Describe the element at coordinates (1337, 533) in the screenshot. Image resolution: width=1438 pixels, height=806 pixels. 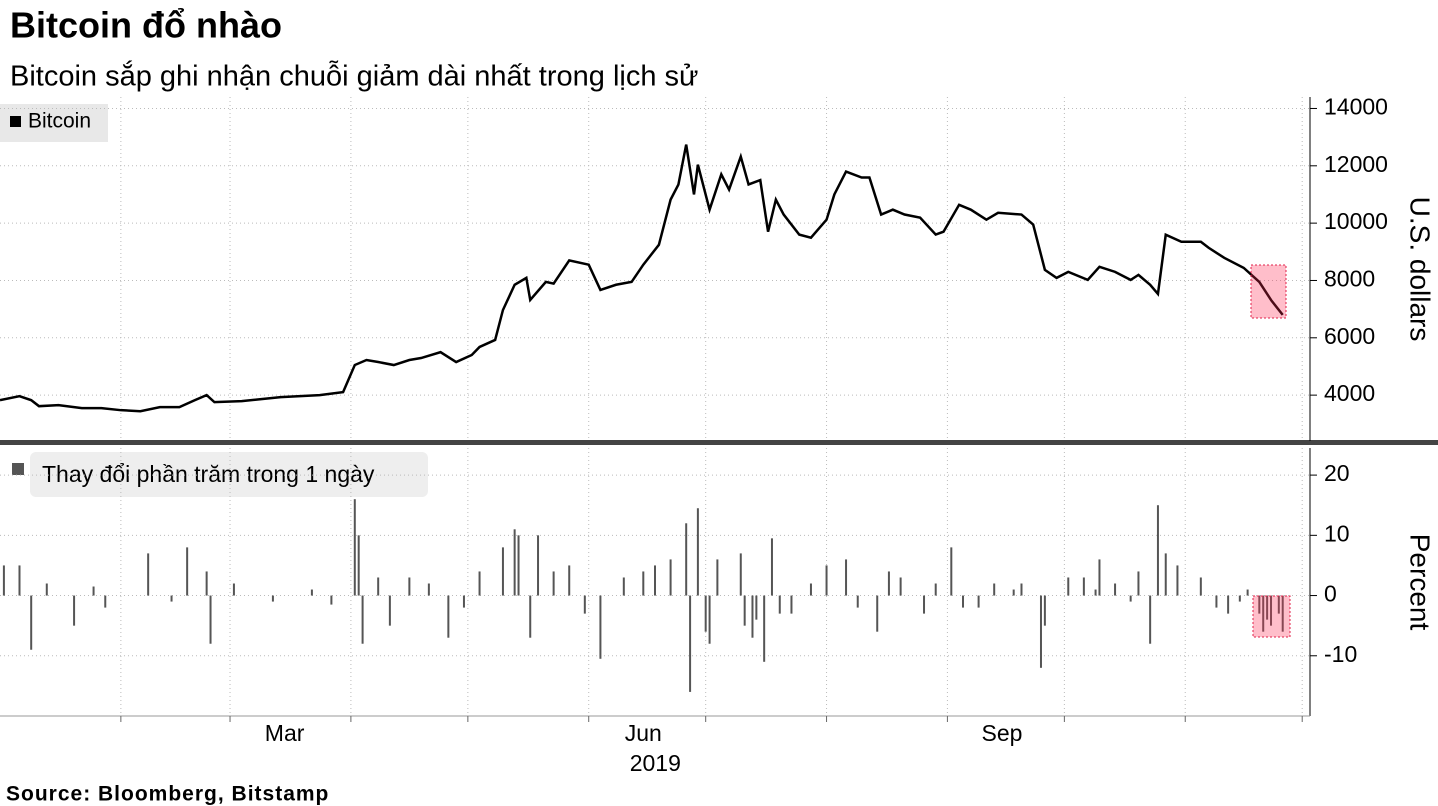
I see `y-tick-label: 10` at that location.